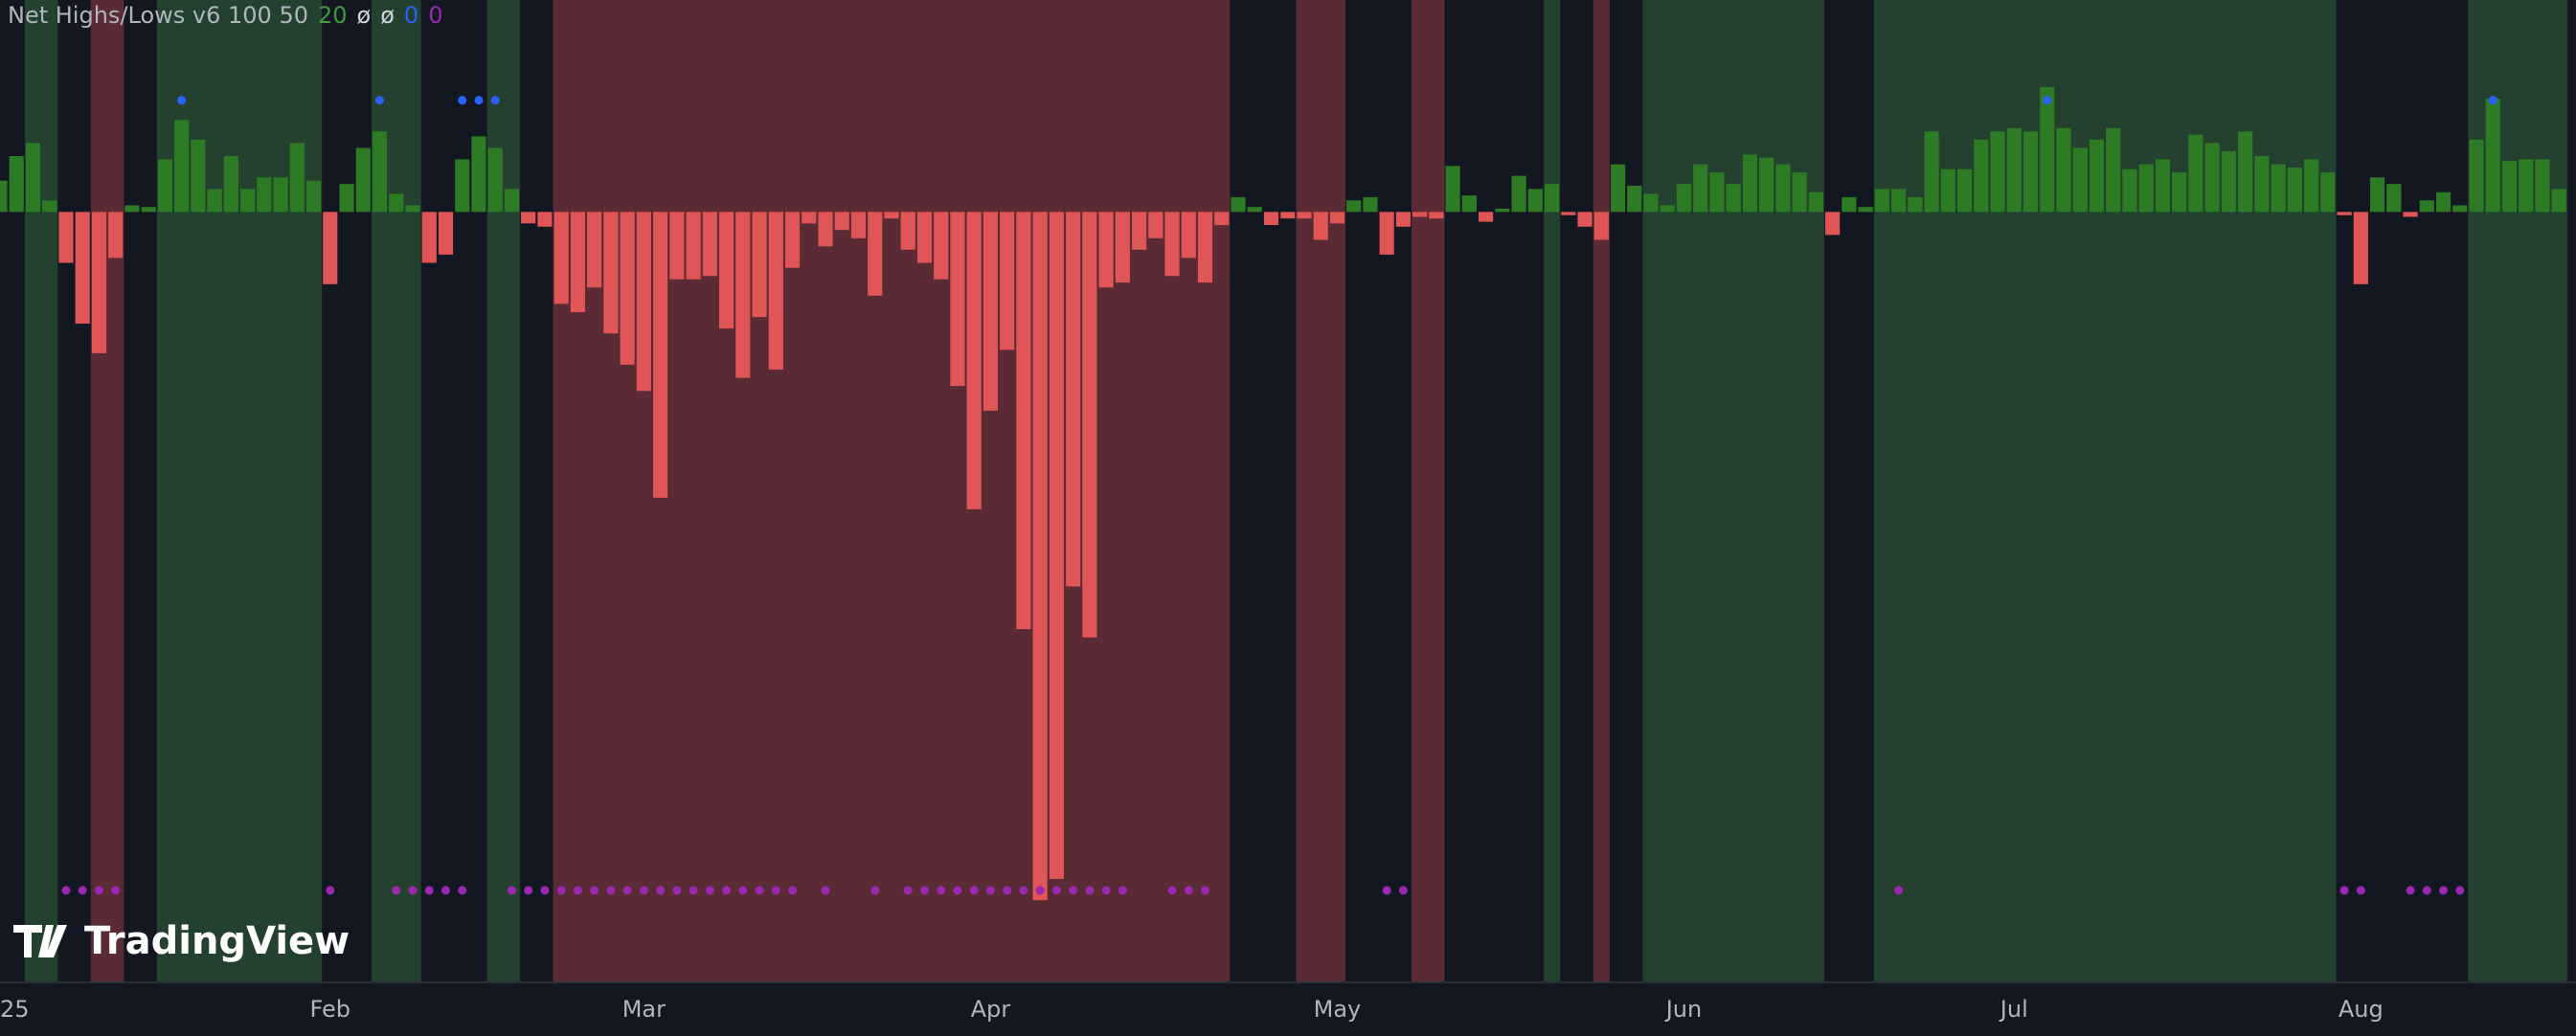  What do you see at coordinates (1683, 1010) in the screenshot?
I see `x-tick-label: Jun` at bounding box center [1683, 1010].